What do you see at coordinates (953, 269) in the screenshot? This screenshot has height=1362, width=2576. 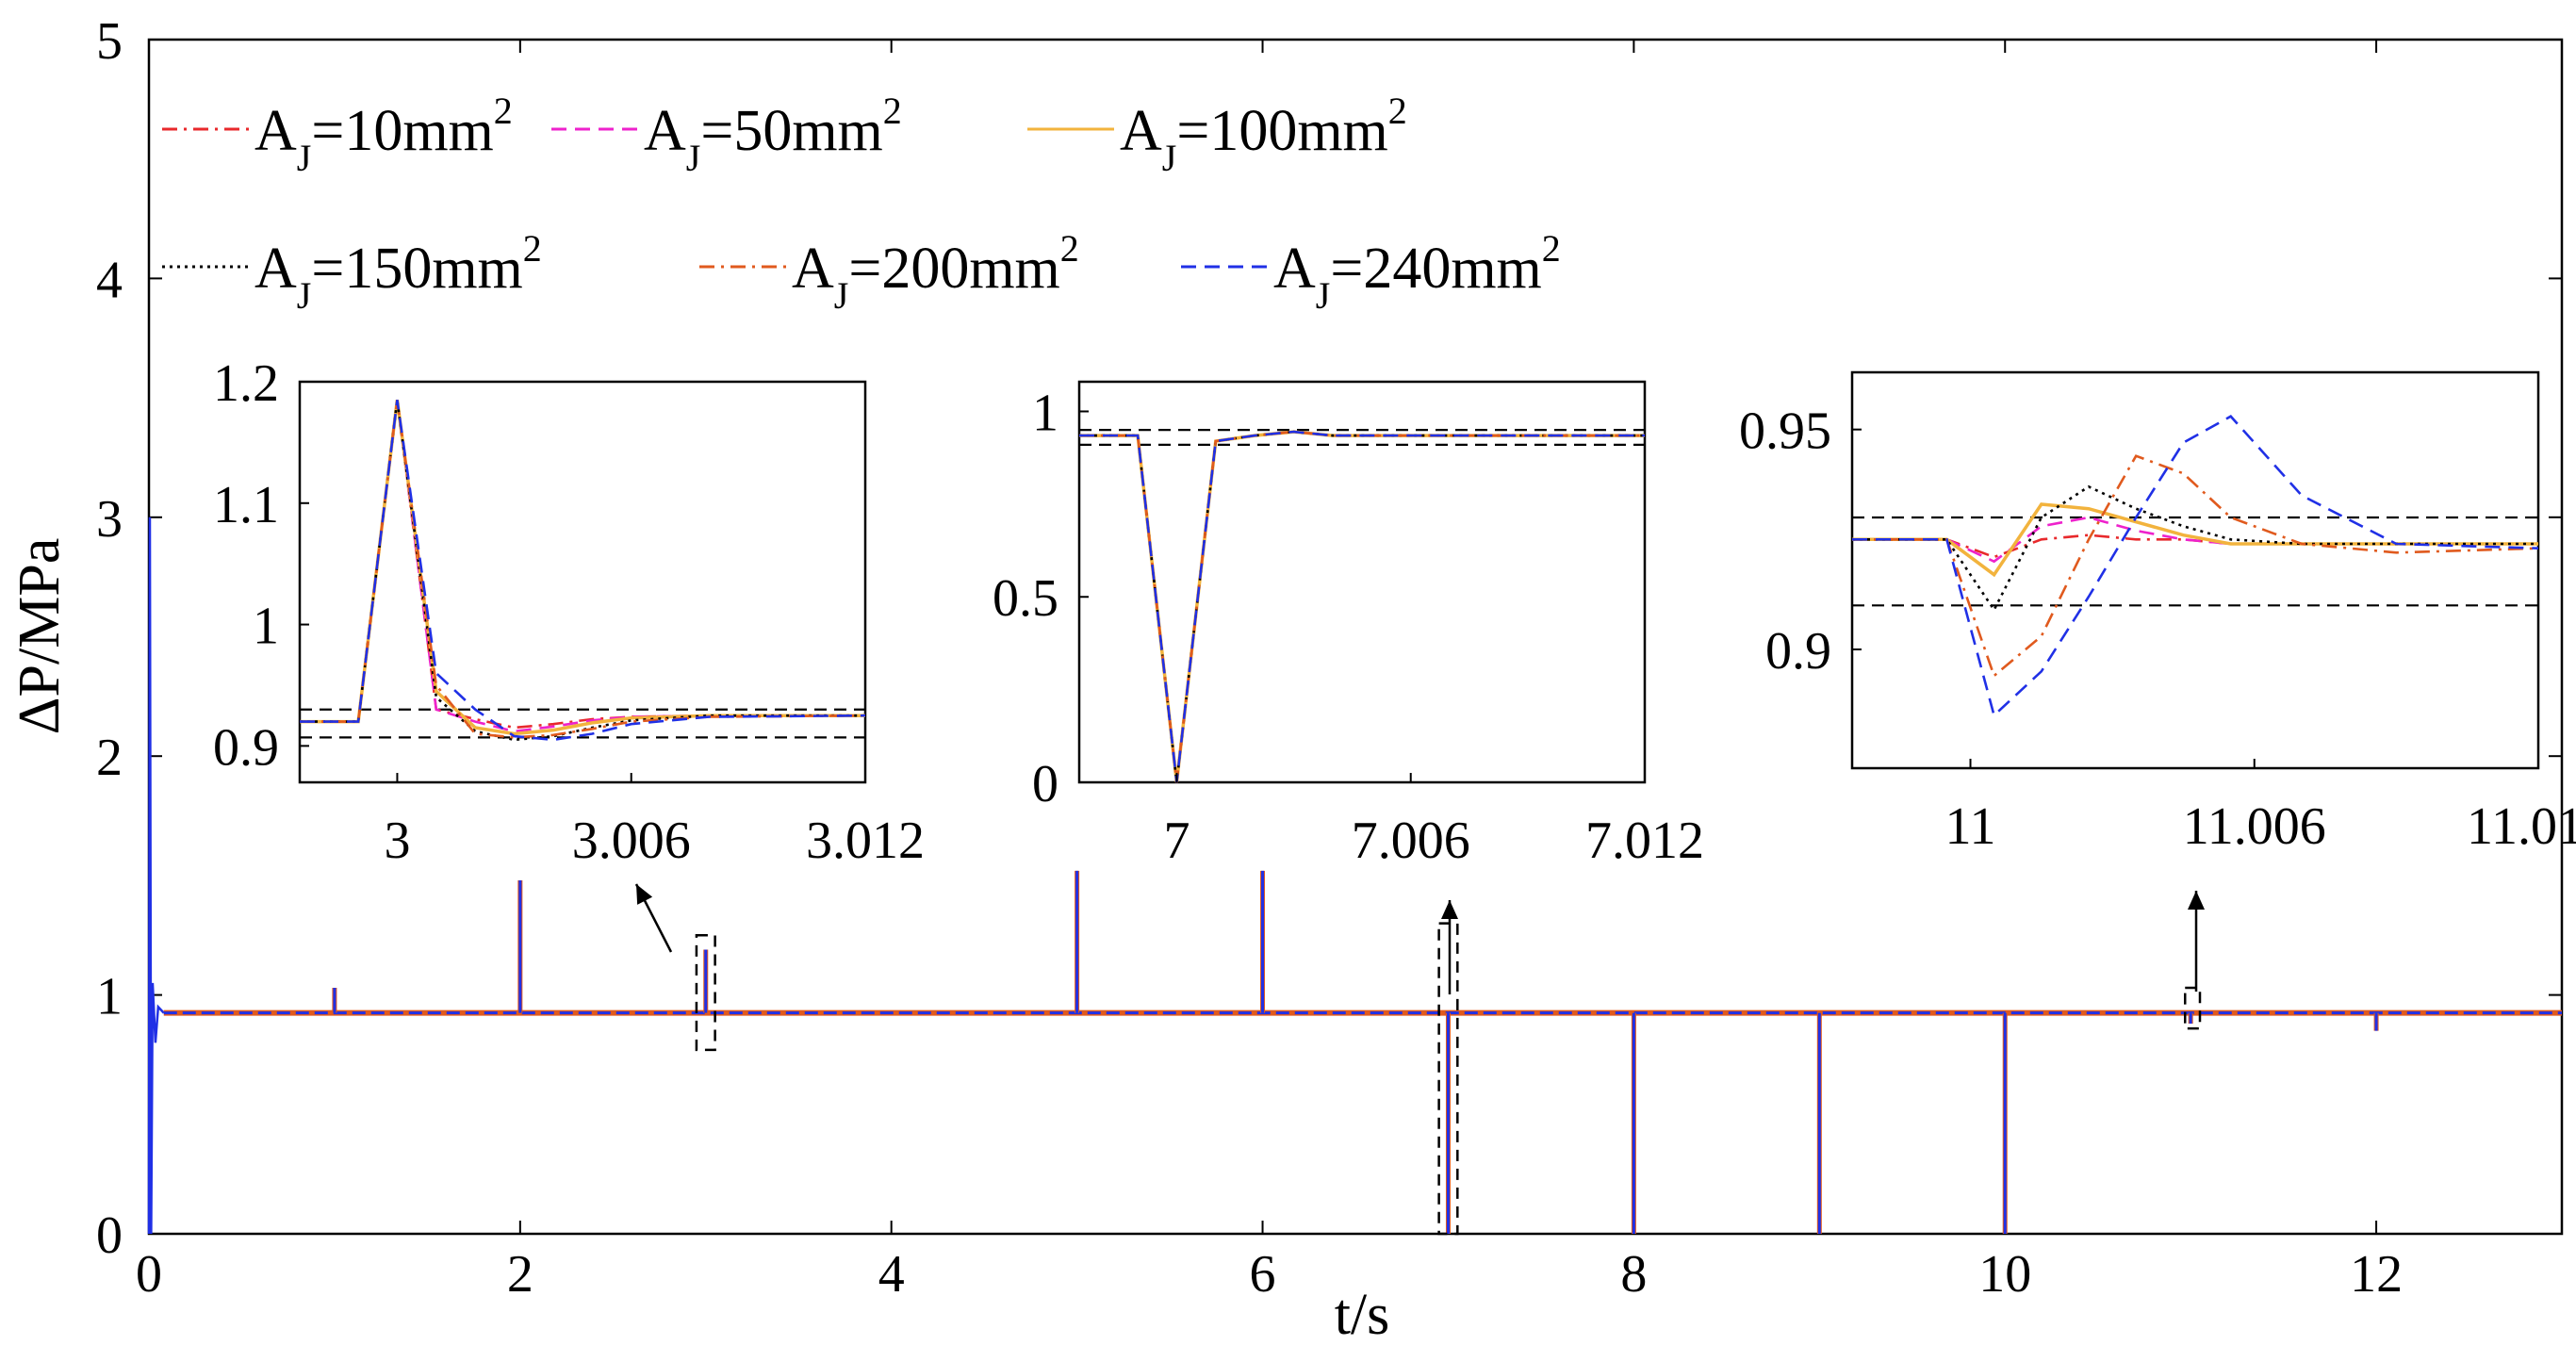 I see `legend-value: =200mm` at bounding box center [953, 269].